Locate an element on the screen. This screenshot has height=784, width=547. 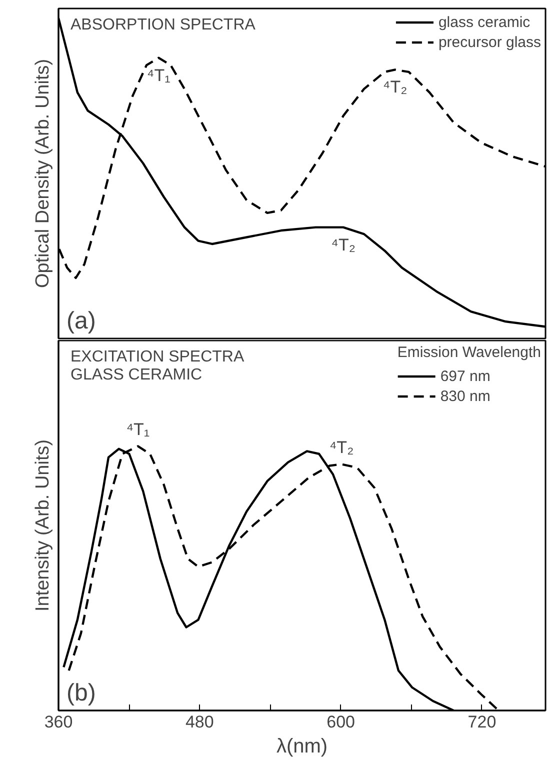
chart-title: ABSORPTION SPECTRA is located at coordinates (163, 25).